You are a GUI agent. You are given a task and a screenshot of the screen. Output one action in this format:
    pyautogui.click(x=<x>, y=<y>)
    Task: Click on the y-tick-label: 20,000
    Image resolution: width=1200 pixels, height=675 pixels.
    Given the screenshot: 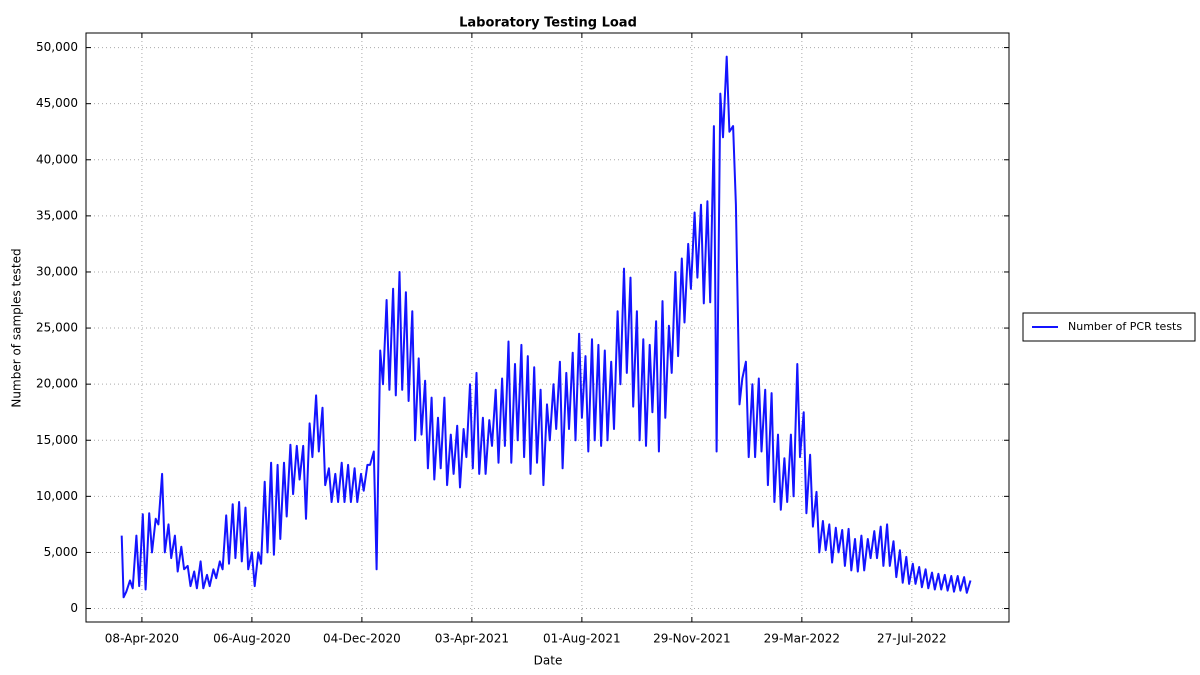 What is the action you would take?
    pyautogui.click(x=57, y=384)
    